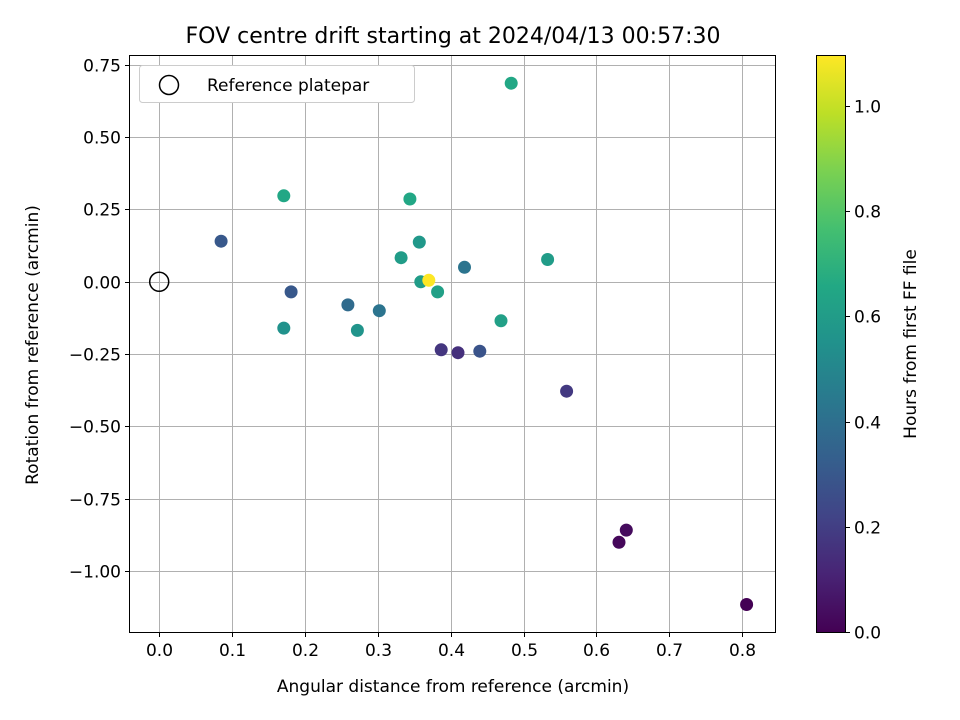 The image size is (960, 720). I want to click on y-tick-label: −0.25, so click(95, 356).